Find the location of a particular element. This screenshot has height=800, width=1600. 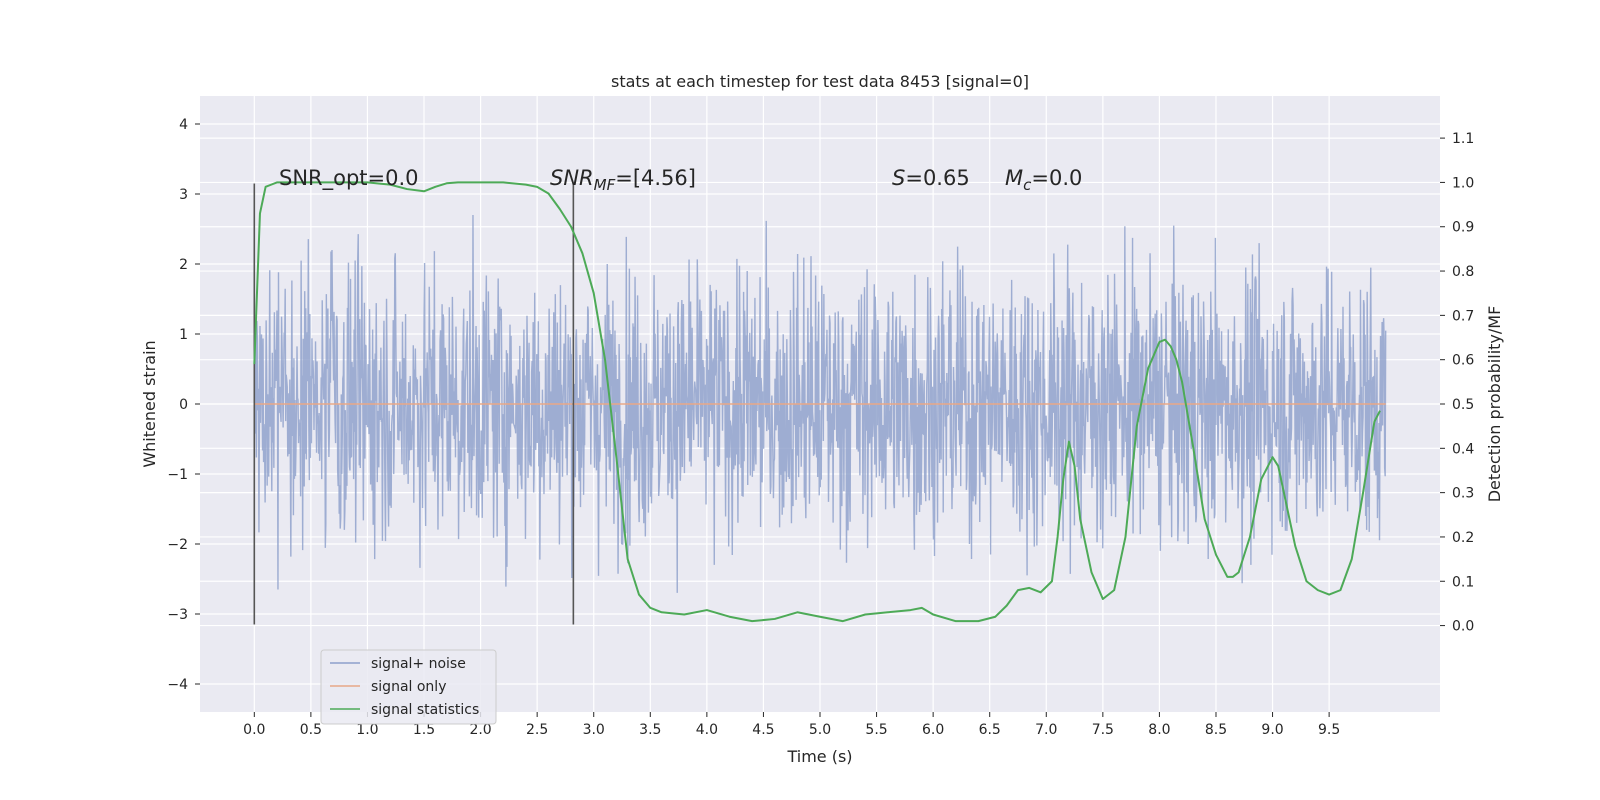

annotation-snr-mf: SNRMF=[4.56] is located at coordinates (623, 180).